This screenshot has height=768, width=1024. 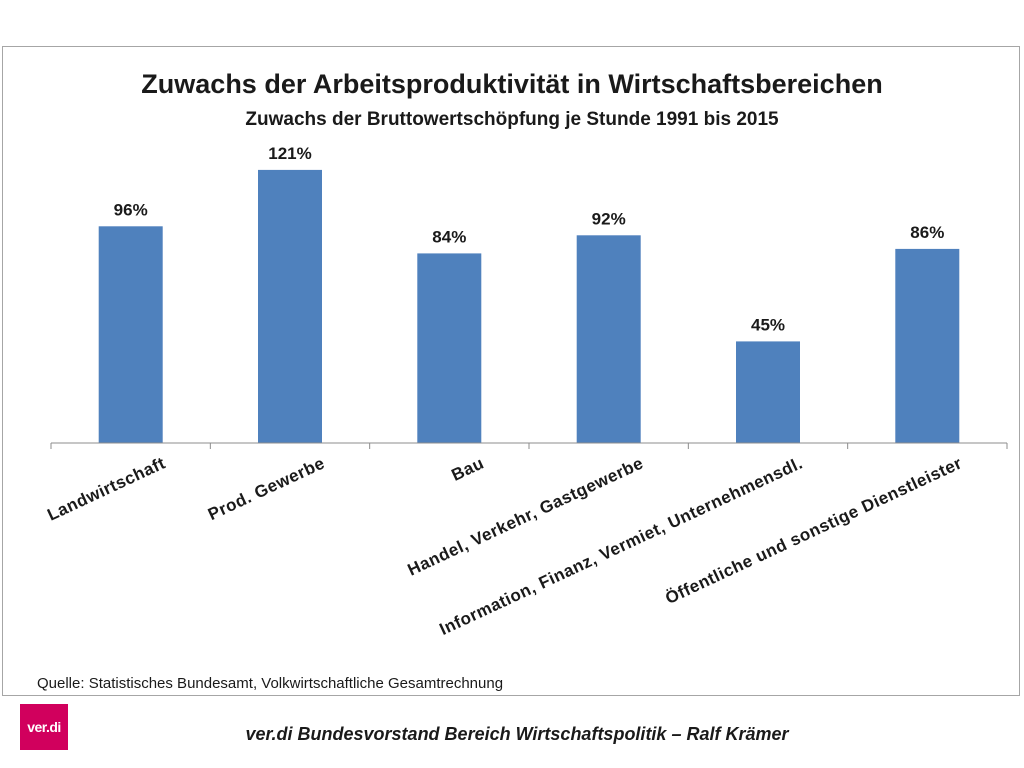 What do you see at coordinates (927, 232) in the screenshot?
I see `data-label: 86%` at bounding box center [927, 232].